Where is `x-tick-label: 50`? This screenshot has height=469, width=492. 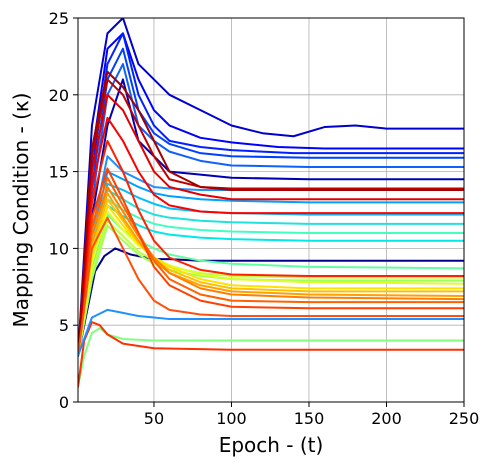 x-tick-label: 50 is located at coordinates (154, 418).